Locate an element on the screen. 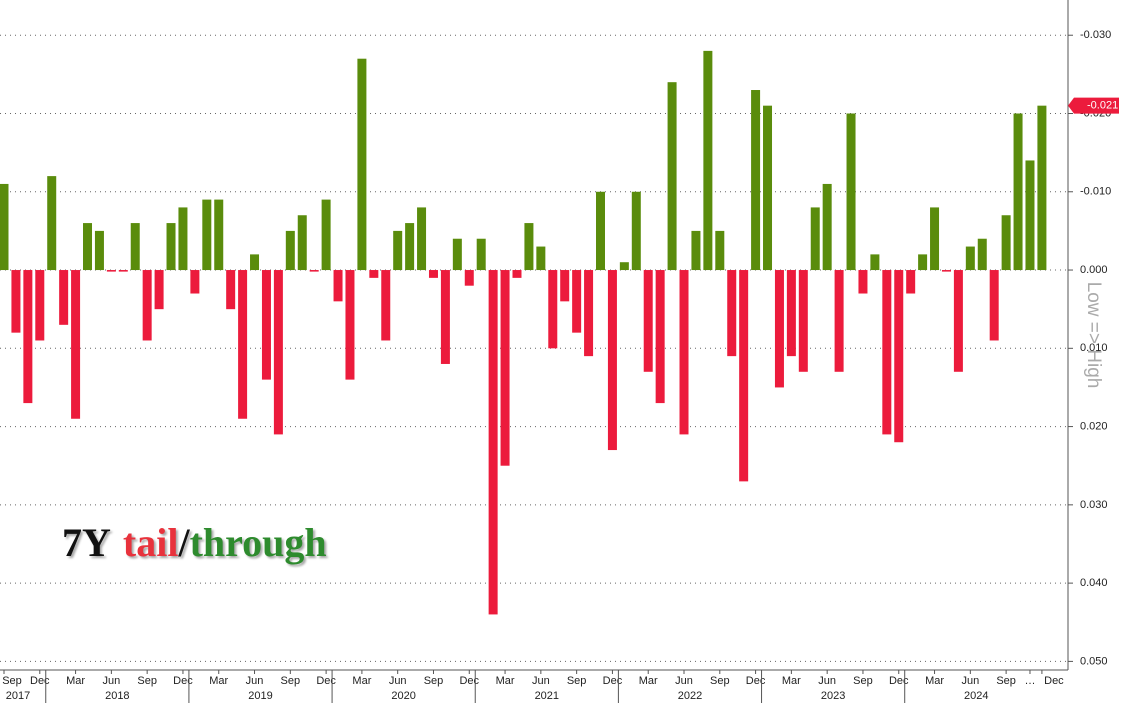 This screenshot has width=1121, height=703. x-year-label: 2022 is located at coordinates (690, 696).